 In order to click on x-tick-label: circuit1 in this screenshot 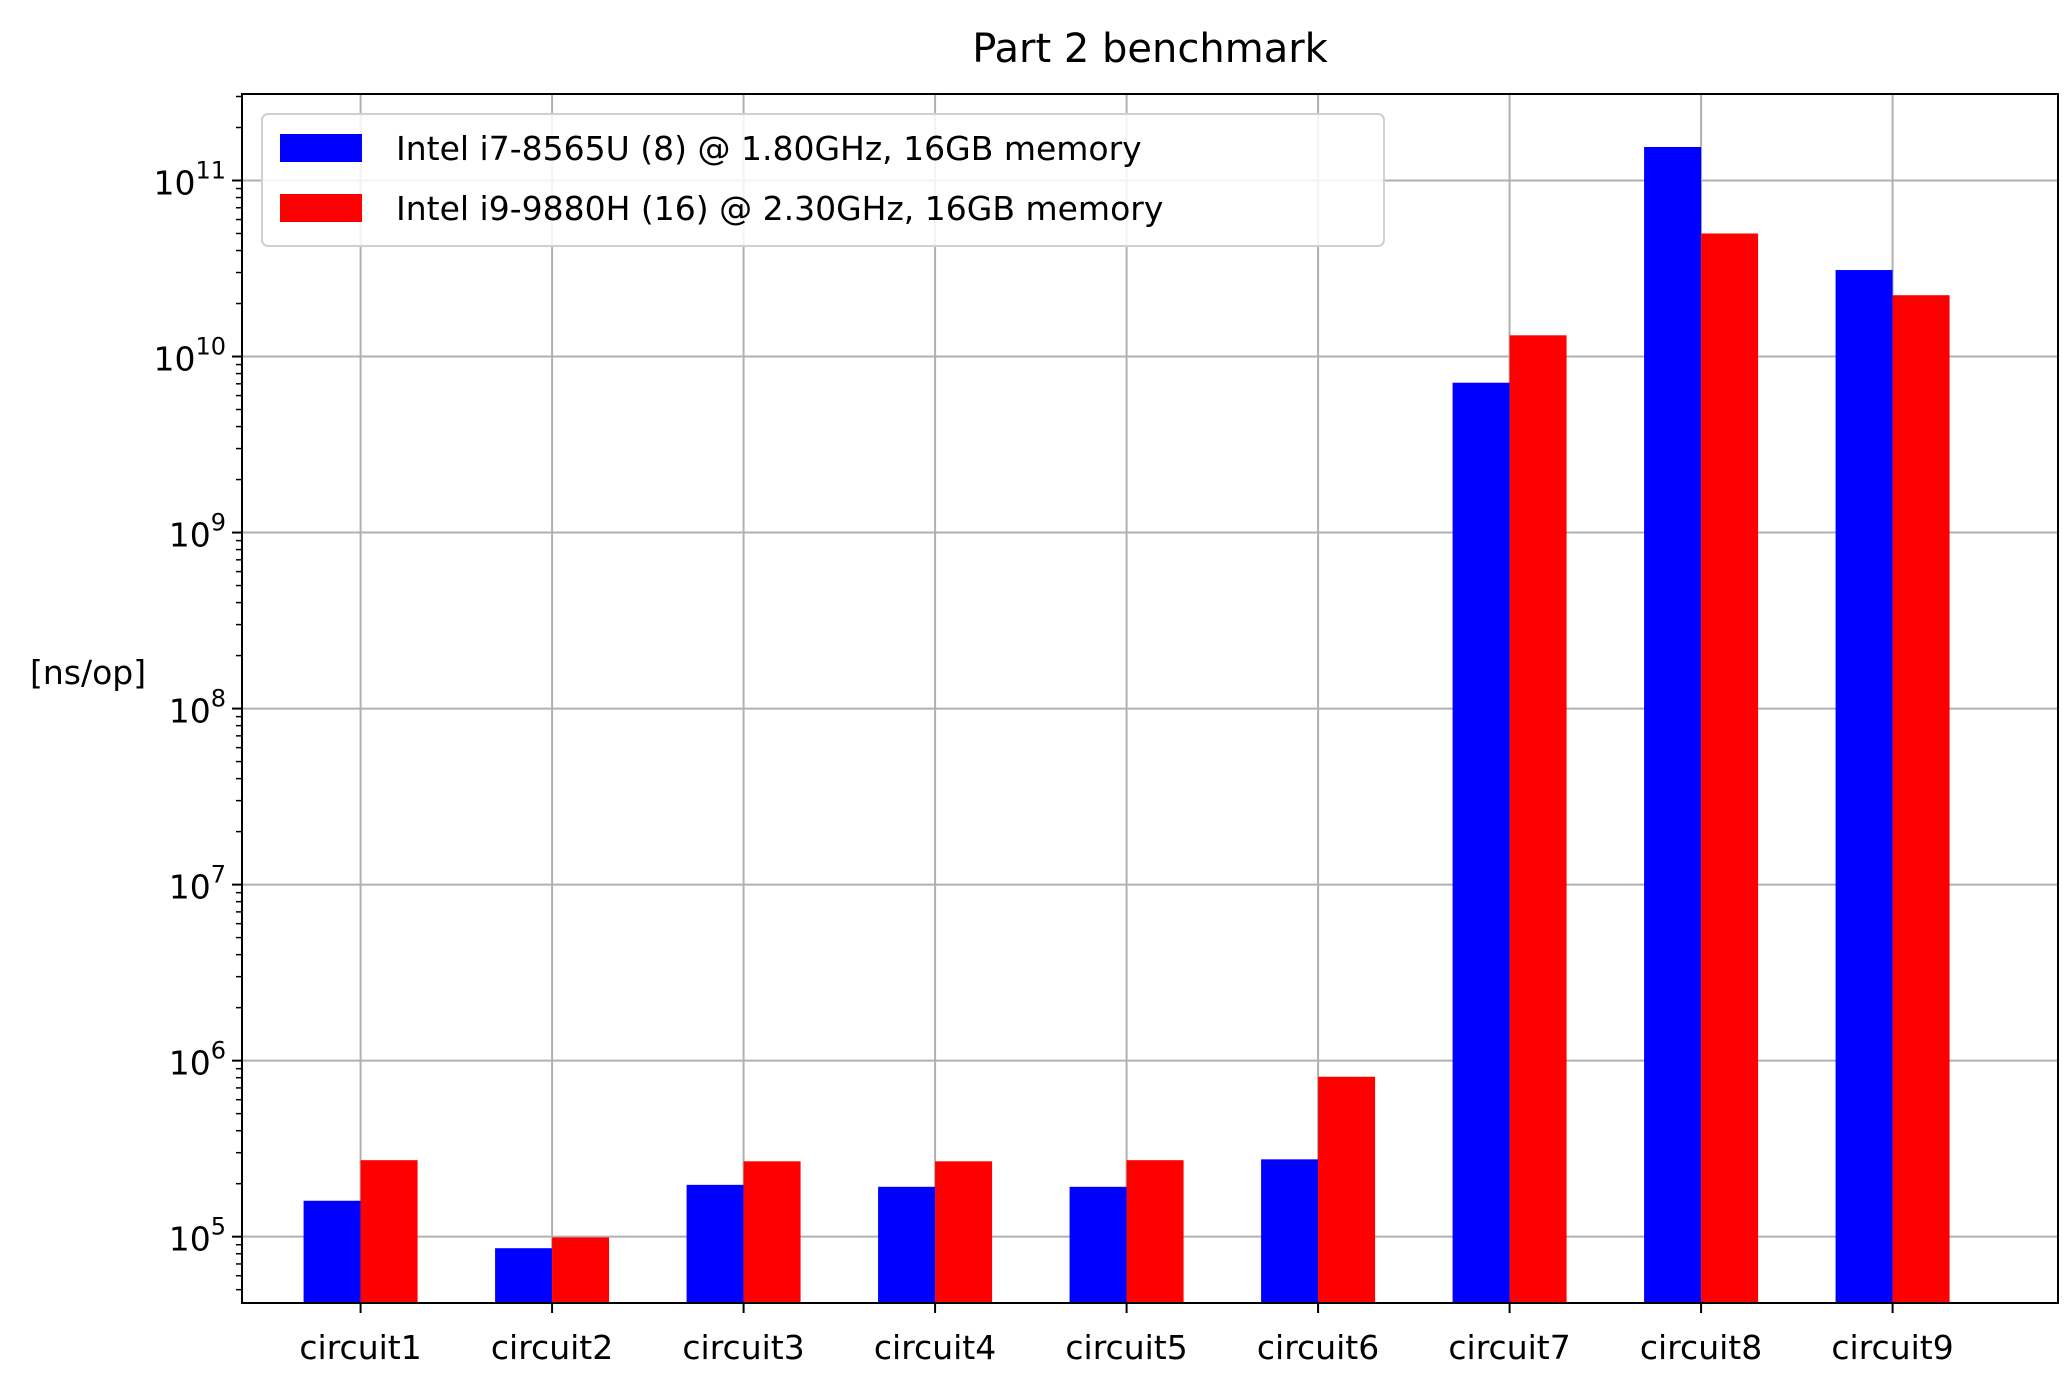, I will do `click(360, 1347)`.